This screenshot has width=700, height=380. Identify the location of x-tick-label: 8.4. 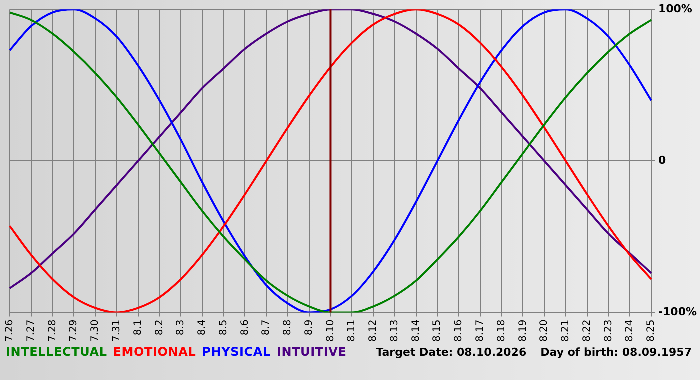
(202, 328).